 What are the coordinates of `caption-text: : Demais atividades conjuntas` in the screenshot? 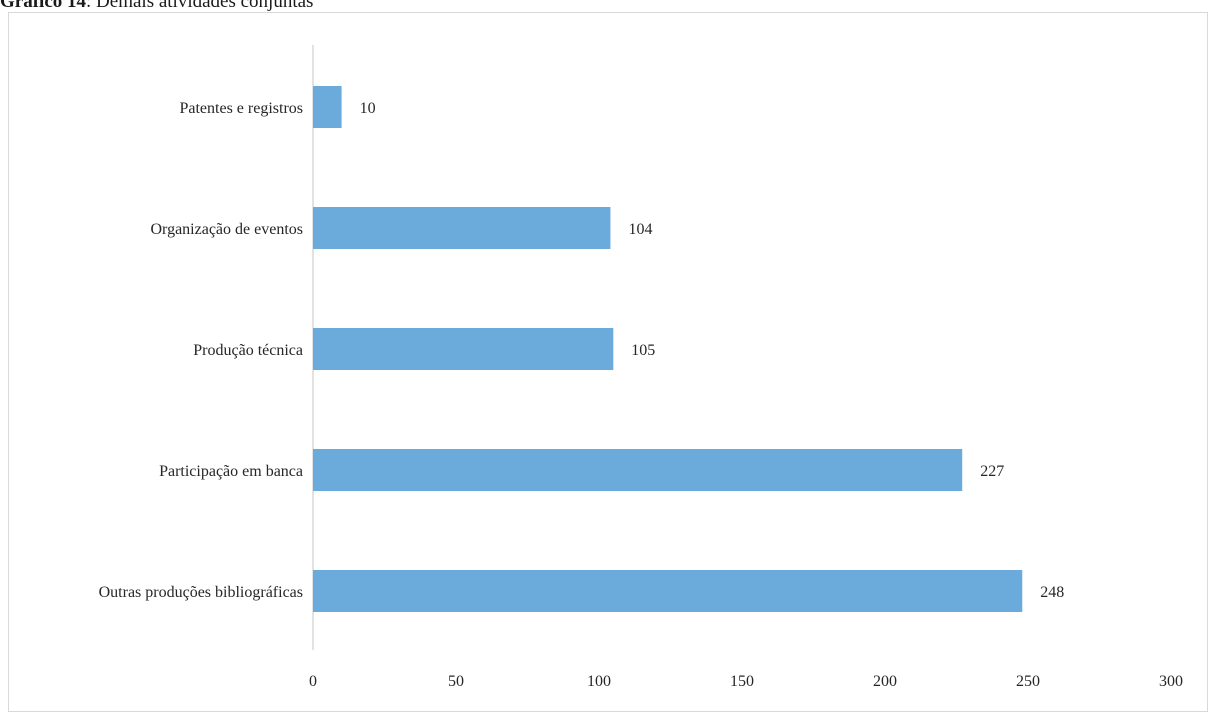 It's located at (200, 6).